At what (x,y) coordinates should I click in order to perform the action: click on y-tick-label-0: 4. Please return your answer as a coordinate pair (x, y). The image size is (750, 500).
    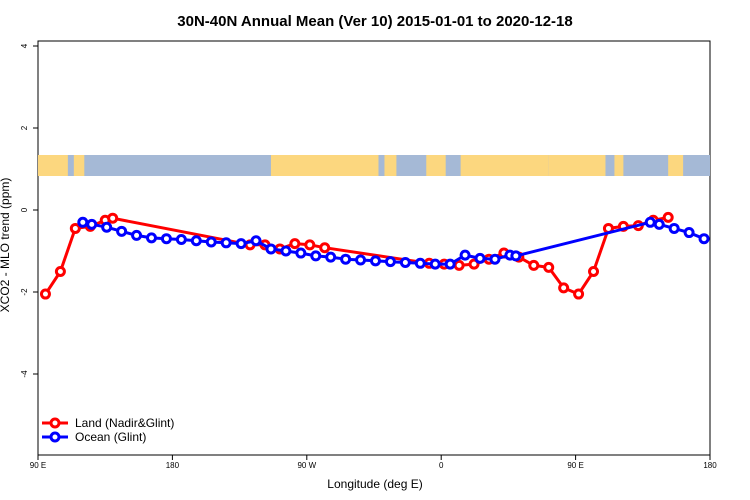
    Looking at the image, I should click on (24, 45).